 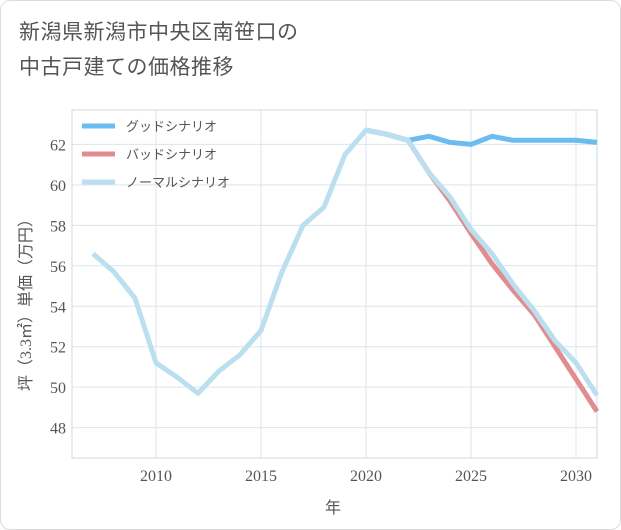 I want to click on y-axis-label: 坪（3.3㎡）単価（万円）, so click(x=26, y=301).